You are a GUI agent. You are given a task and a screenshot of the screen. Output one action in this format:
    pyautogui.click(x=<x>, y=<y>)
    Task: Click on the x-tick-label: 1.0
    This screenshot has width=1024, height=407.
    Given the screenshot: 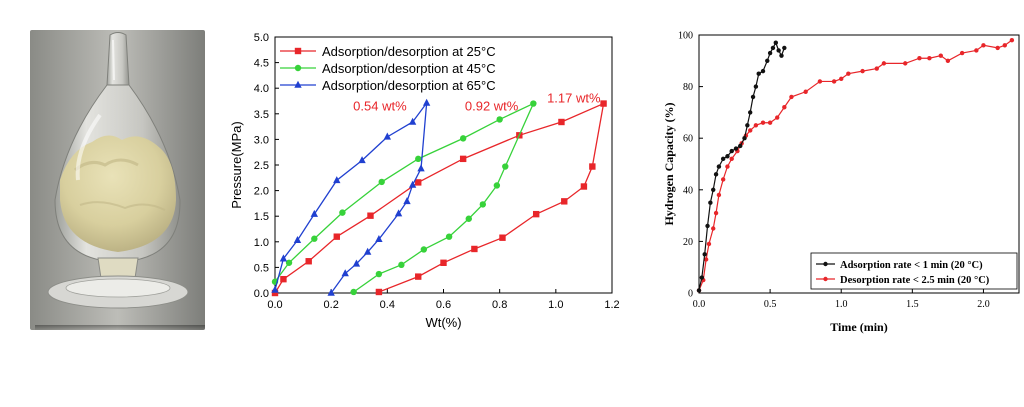 What is the action you would take?
    pyautogui.click(x=841, y=304)
    